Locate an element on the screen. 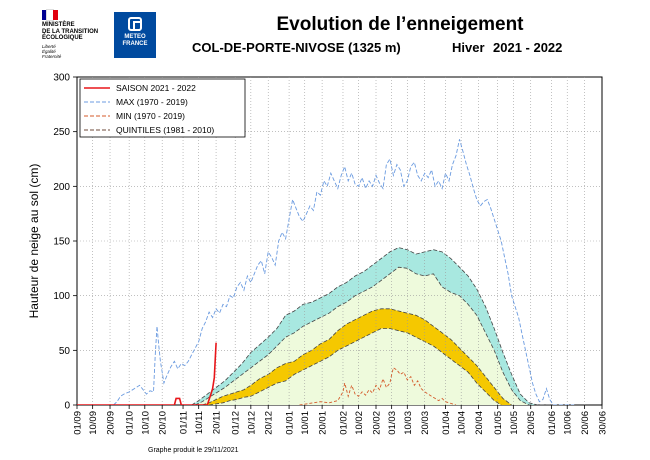  x-tick-label-1: 10/09 is located at coordinates (93, 423).